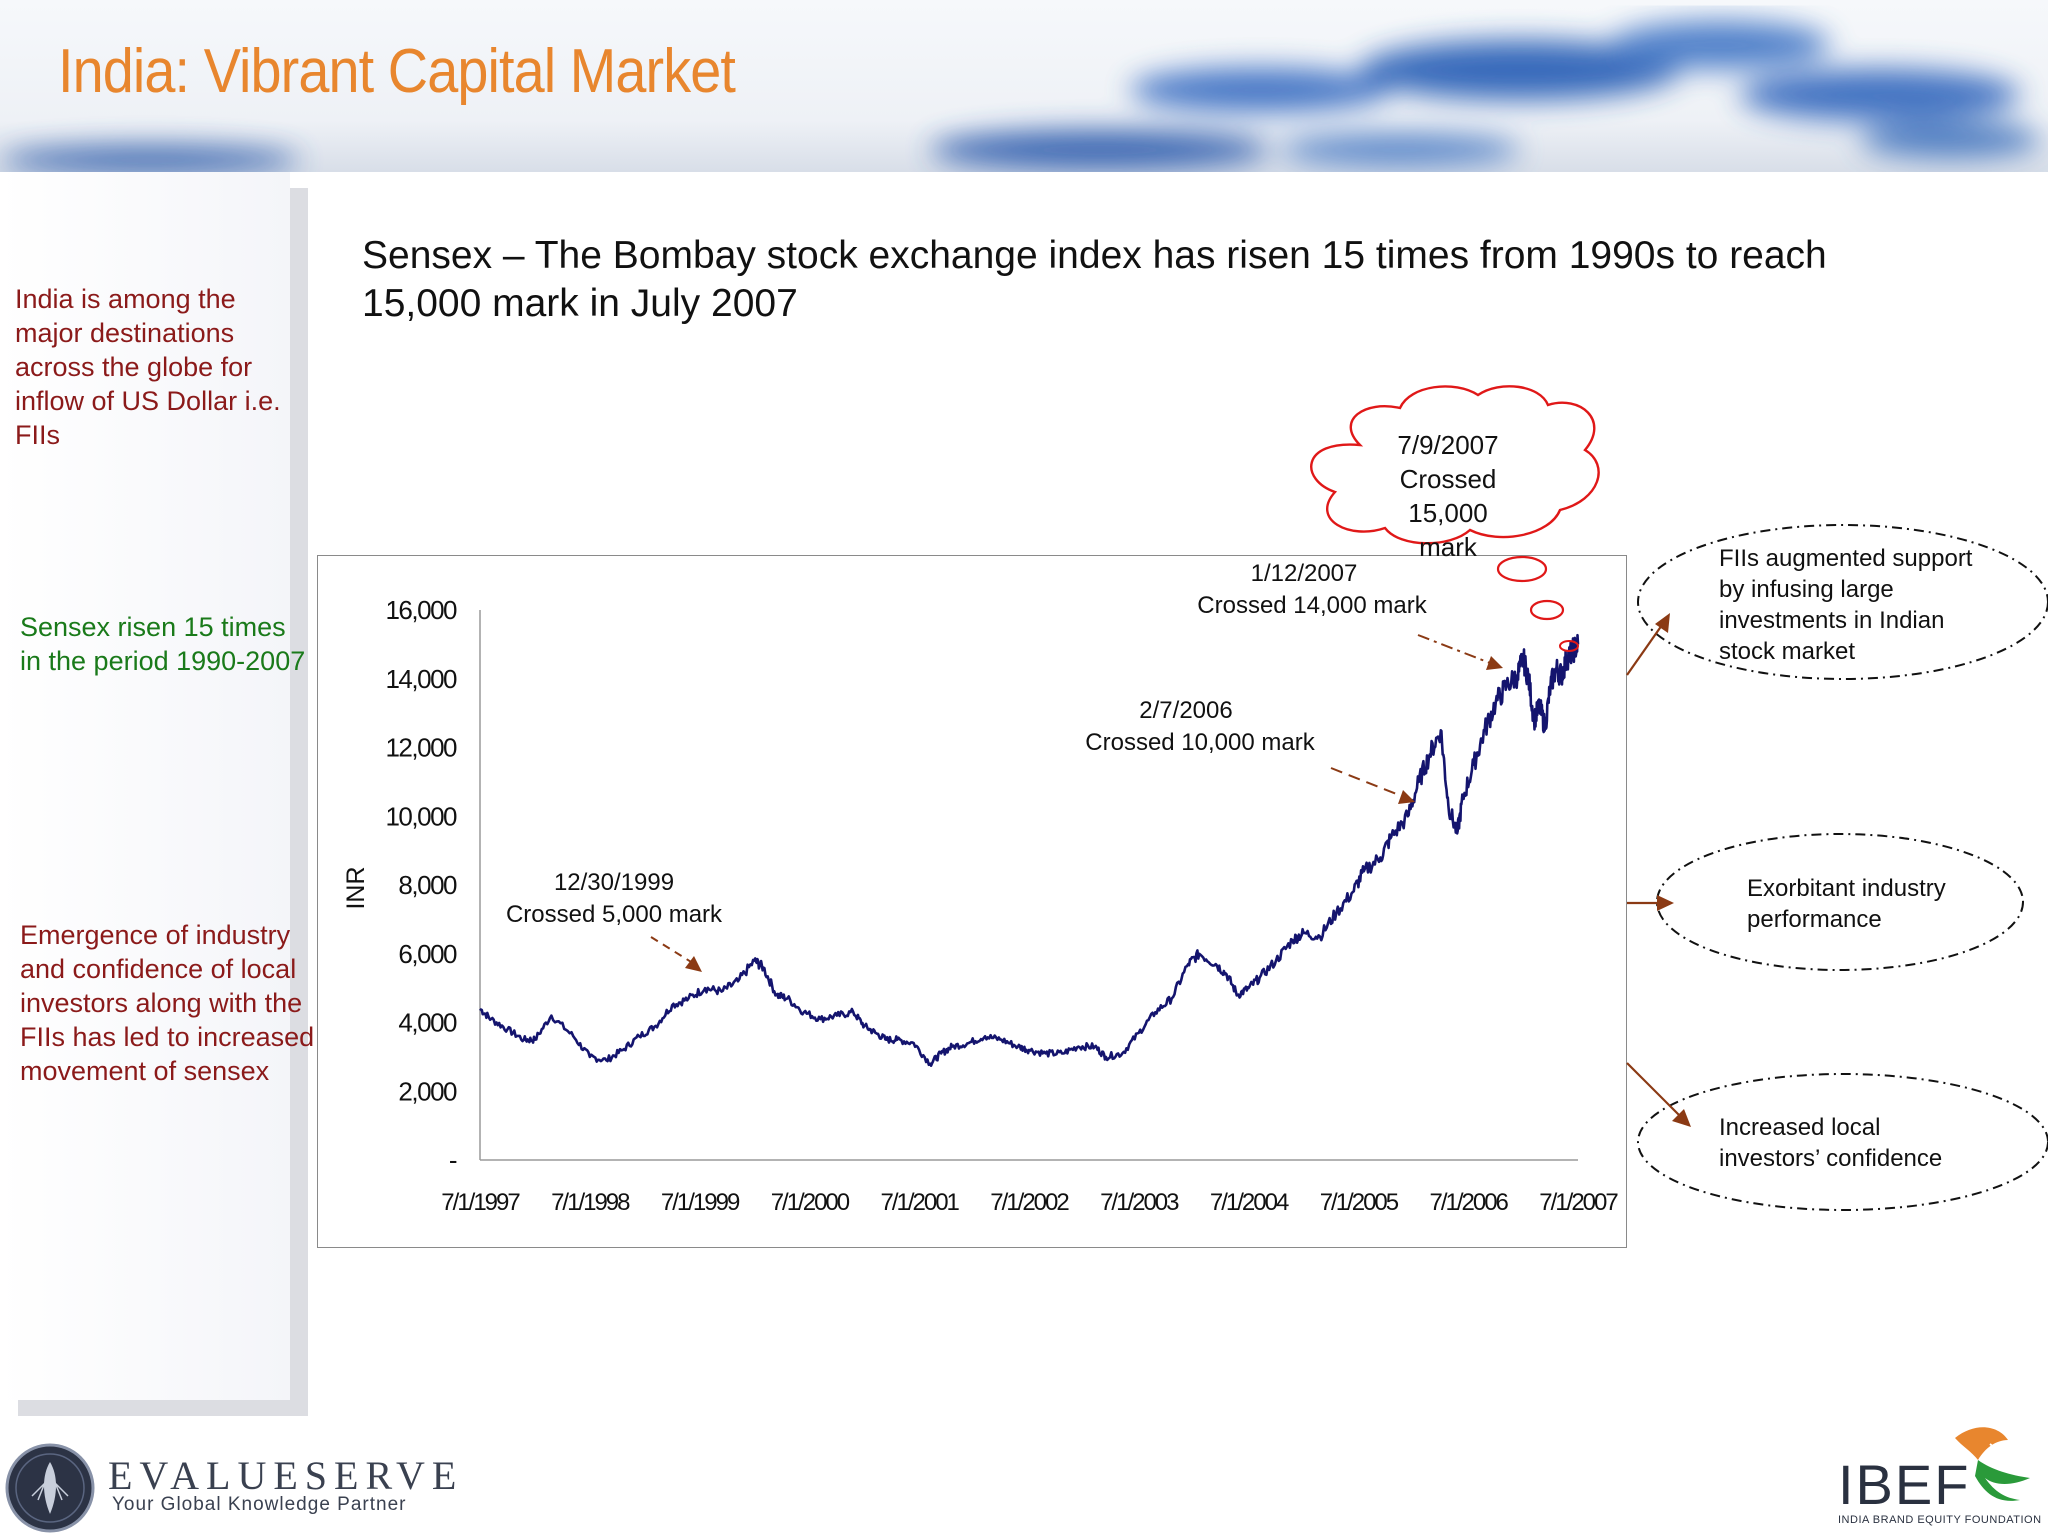  Describe the element at coordinates (1940, 1520) in the screenshot. I see `ibef-logo-fullname: INDIA BRAND EQUITY FOUNDATION` at that location.